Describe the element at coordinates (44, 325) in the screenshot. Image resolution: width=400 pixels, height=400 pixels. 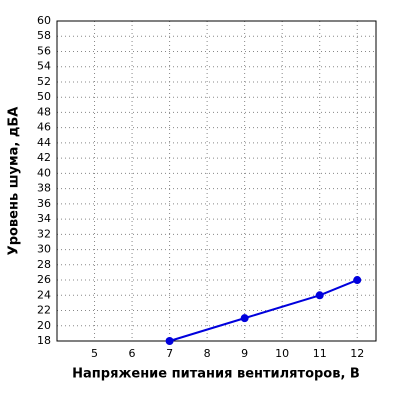
I see `y-tick-label: 20` at that location.